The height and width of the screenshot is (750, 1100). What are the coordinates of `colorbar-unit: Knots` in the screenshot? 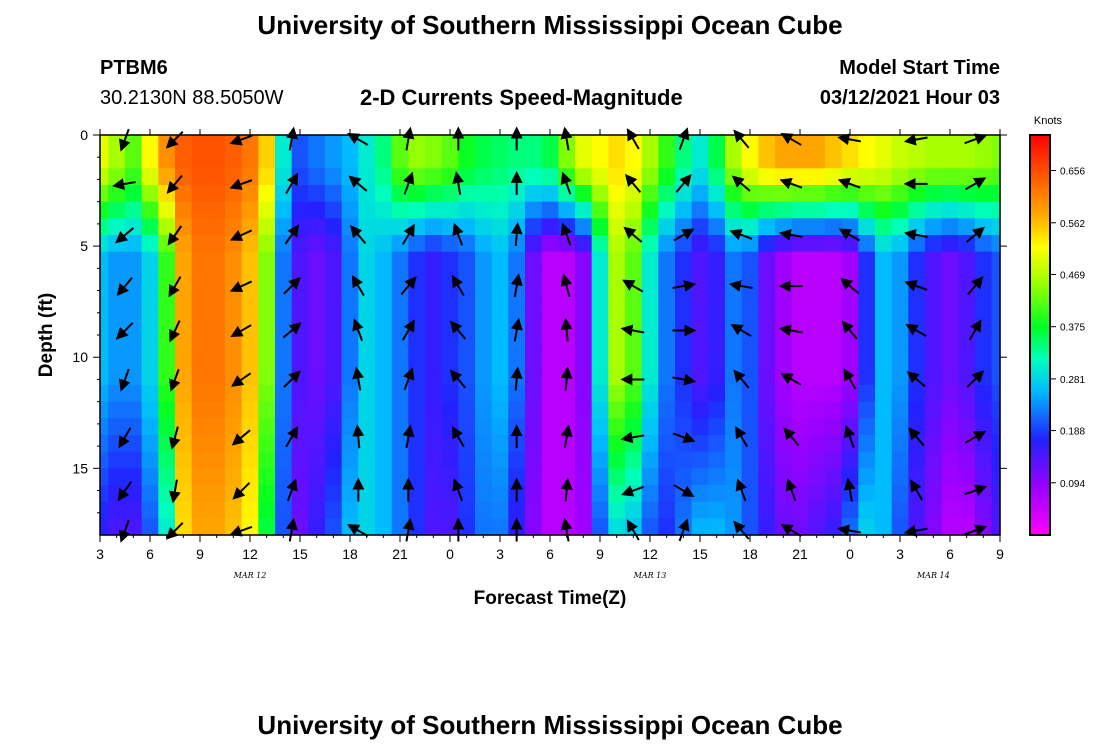 It's located at (1048, 121).